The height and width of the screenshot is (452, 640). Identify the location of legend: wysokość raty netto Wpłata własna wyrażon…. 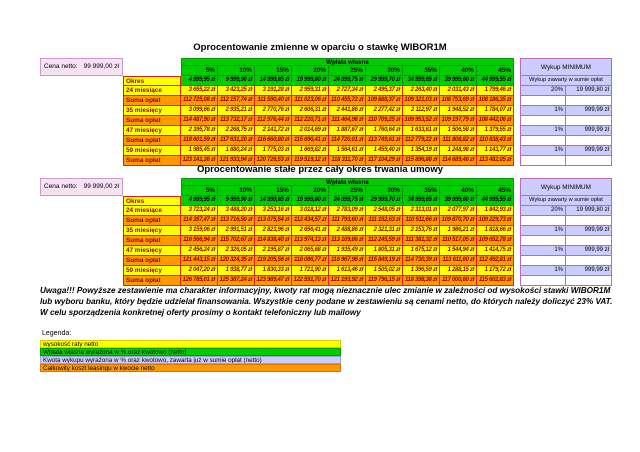
(190, 356).